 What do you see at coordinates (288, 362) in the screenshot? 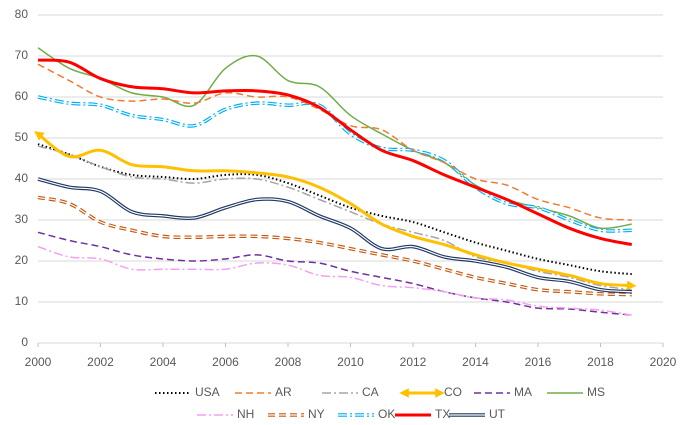
I see `x-tick-label: 2008` at bounding box center [288, 362].